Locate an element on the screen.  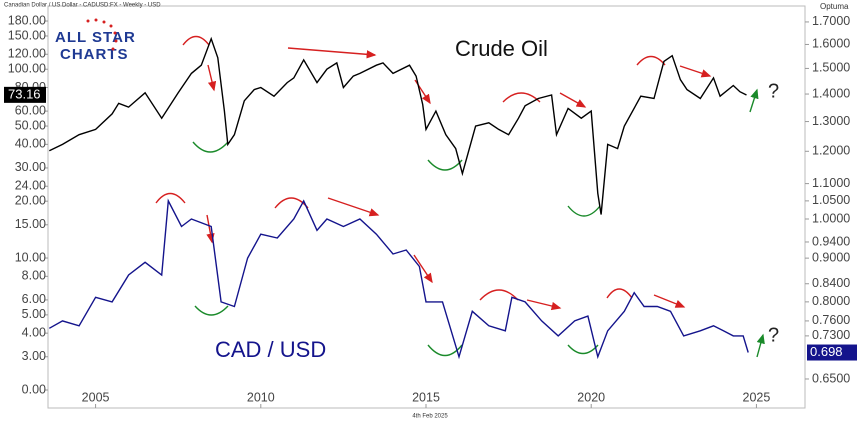
x-tick-label: 2015 is located at coordinates (426, 397).